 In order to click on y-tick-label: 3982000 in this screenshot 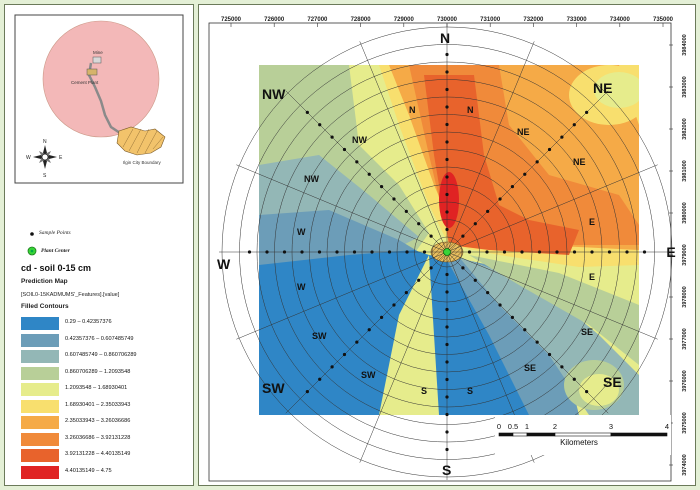, I will do `click(685, 128)`.